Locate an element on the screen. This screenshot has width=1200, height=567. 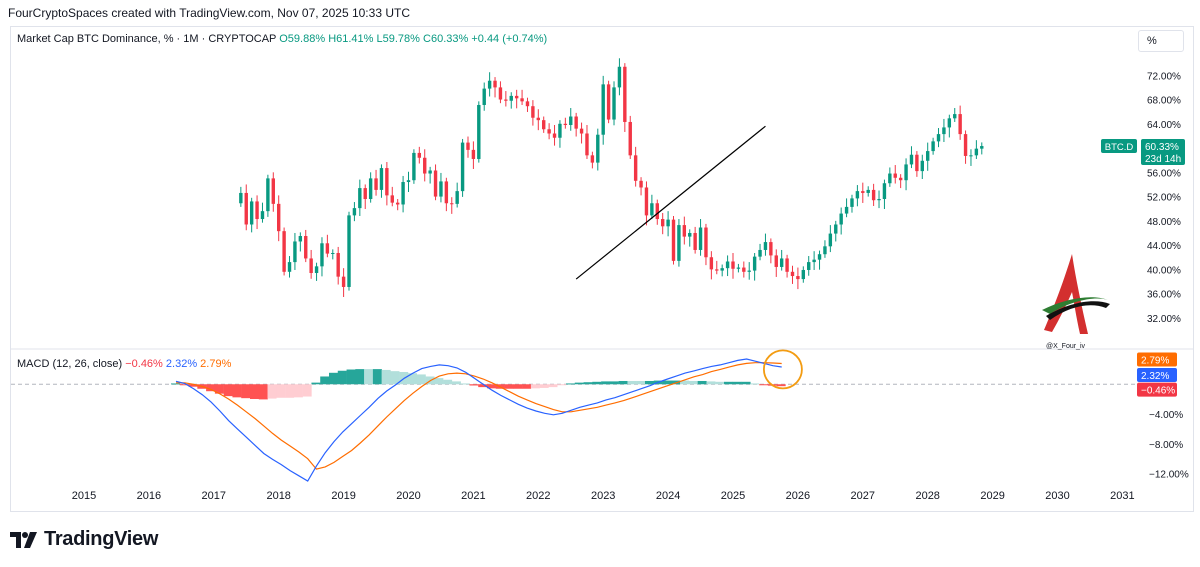
macd-legend-name: MACD (12, 26, close) is located at coordinates (70, 364).